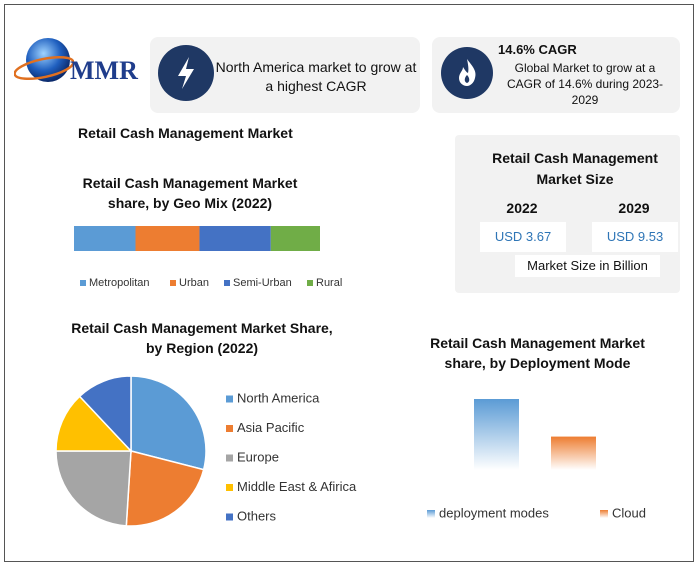 The image size is (699, 567). What do you see at coordinates (629, 512) in the screenshot?
I see `legend-label: Cloud` at bounding box center [629, 512].